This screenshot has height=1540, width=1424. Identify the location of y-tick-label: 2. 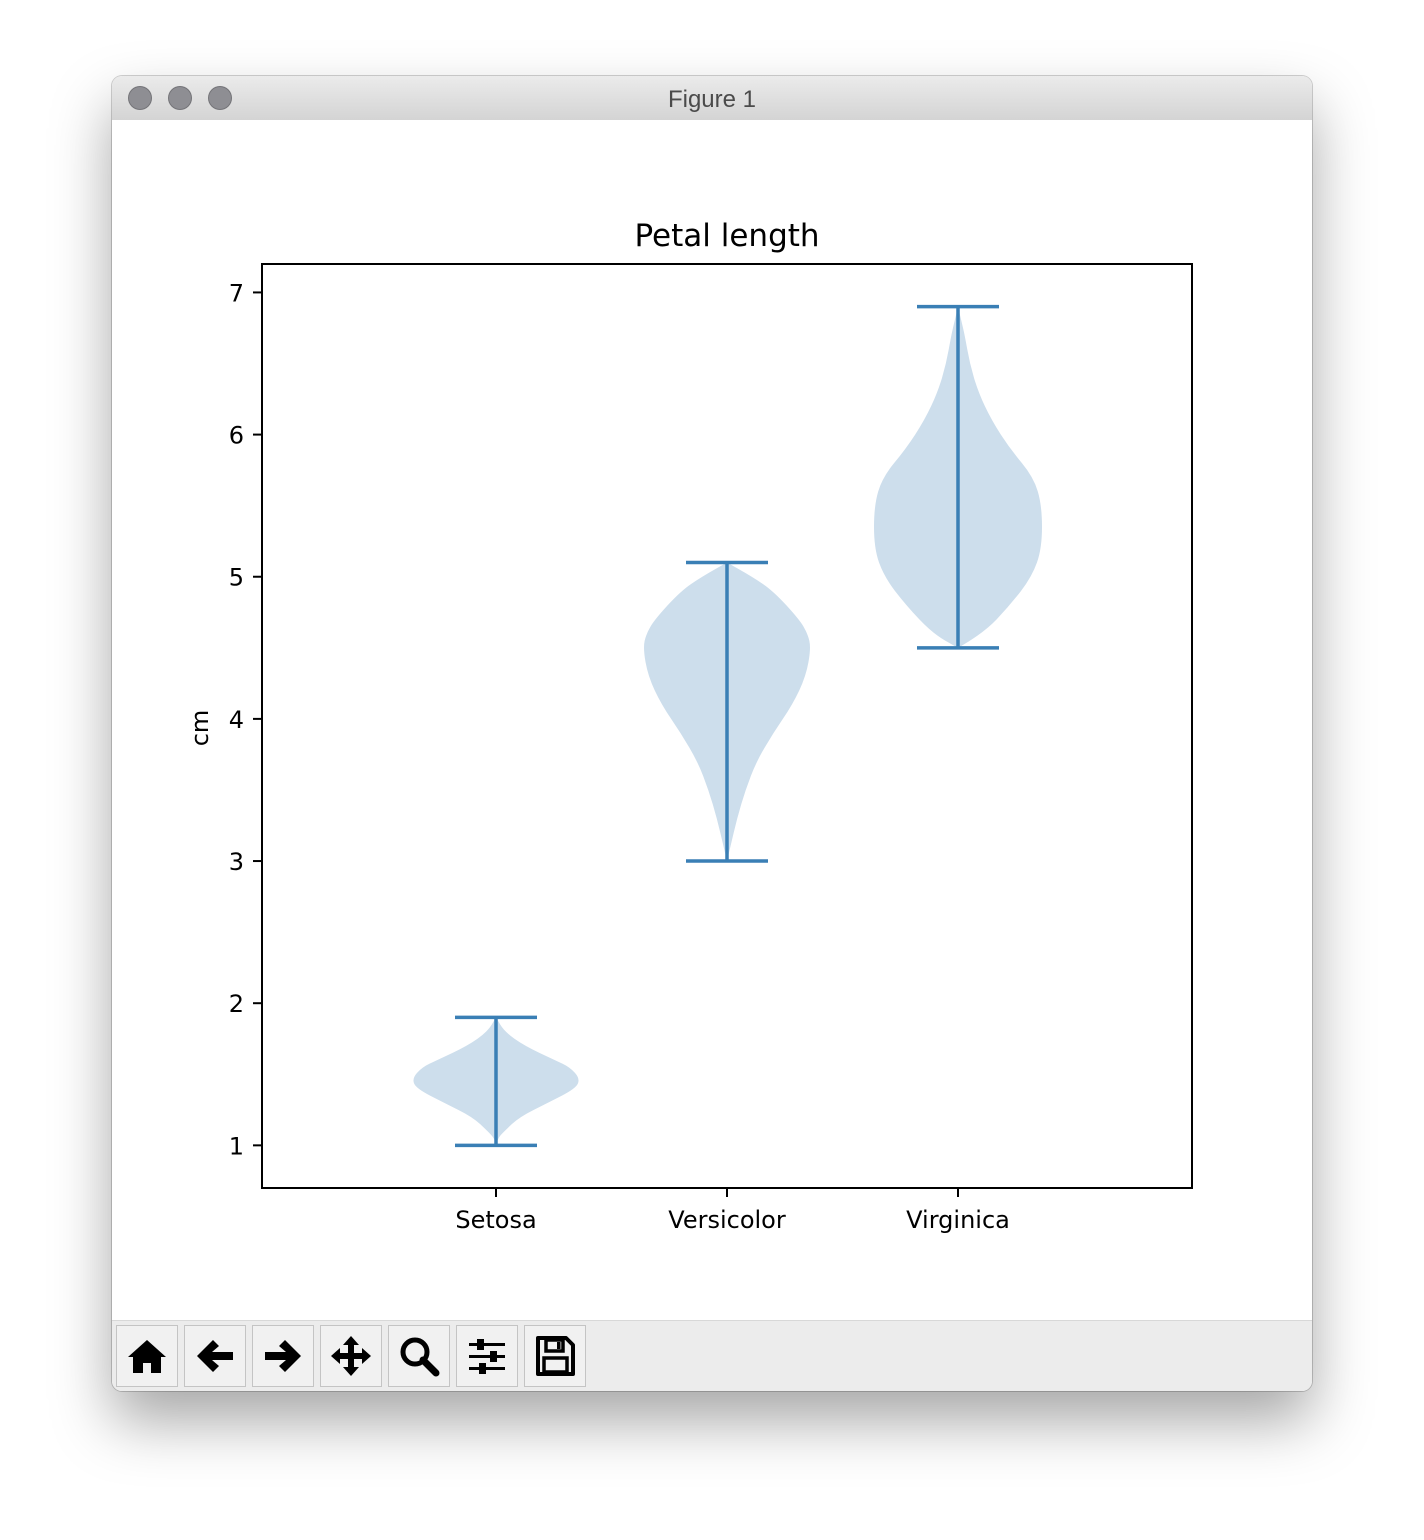
(236, 1004).